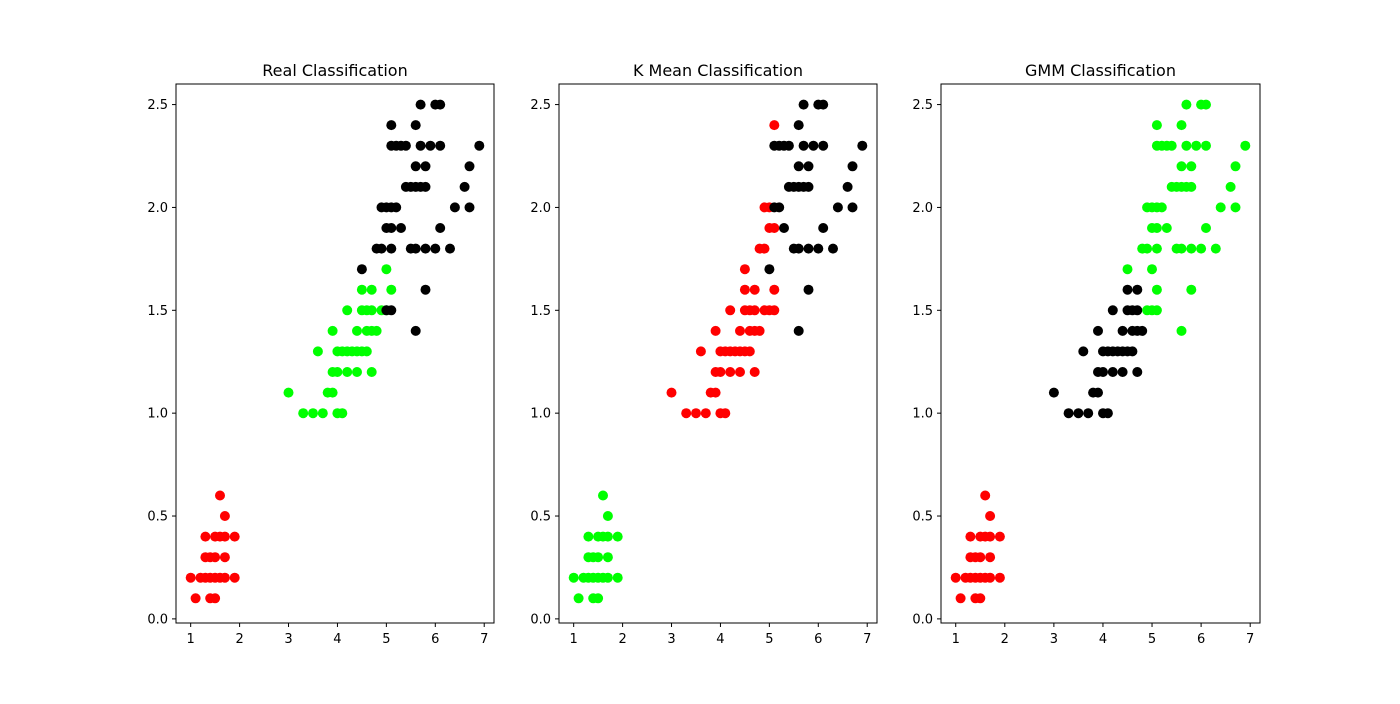 The height and width of the screenshot is (704, 1400). Describe the element at coordinates (922, 414) in the screenshot. I see `y-tick-label: 1.0` at that location.